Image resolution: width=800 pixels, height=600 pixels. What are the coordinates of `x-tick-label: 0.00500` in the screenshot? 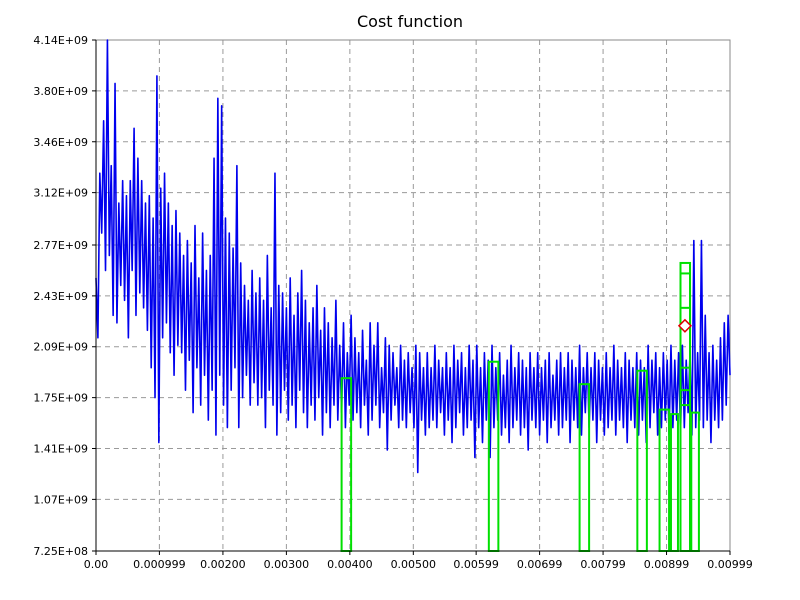 It's located at (414, 564).